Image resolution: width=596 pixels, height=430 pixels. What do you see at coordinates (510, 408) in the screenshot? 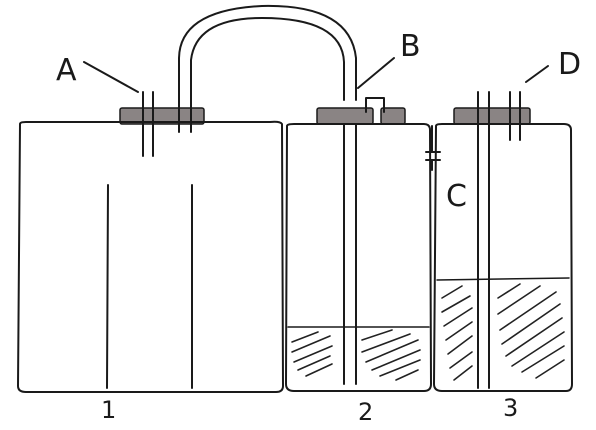
I see `label-bottle-3: 3` at bounding box center [510, 408].